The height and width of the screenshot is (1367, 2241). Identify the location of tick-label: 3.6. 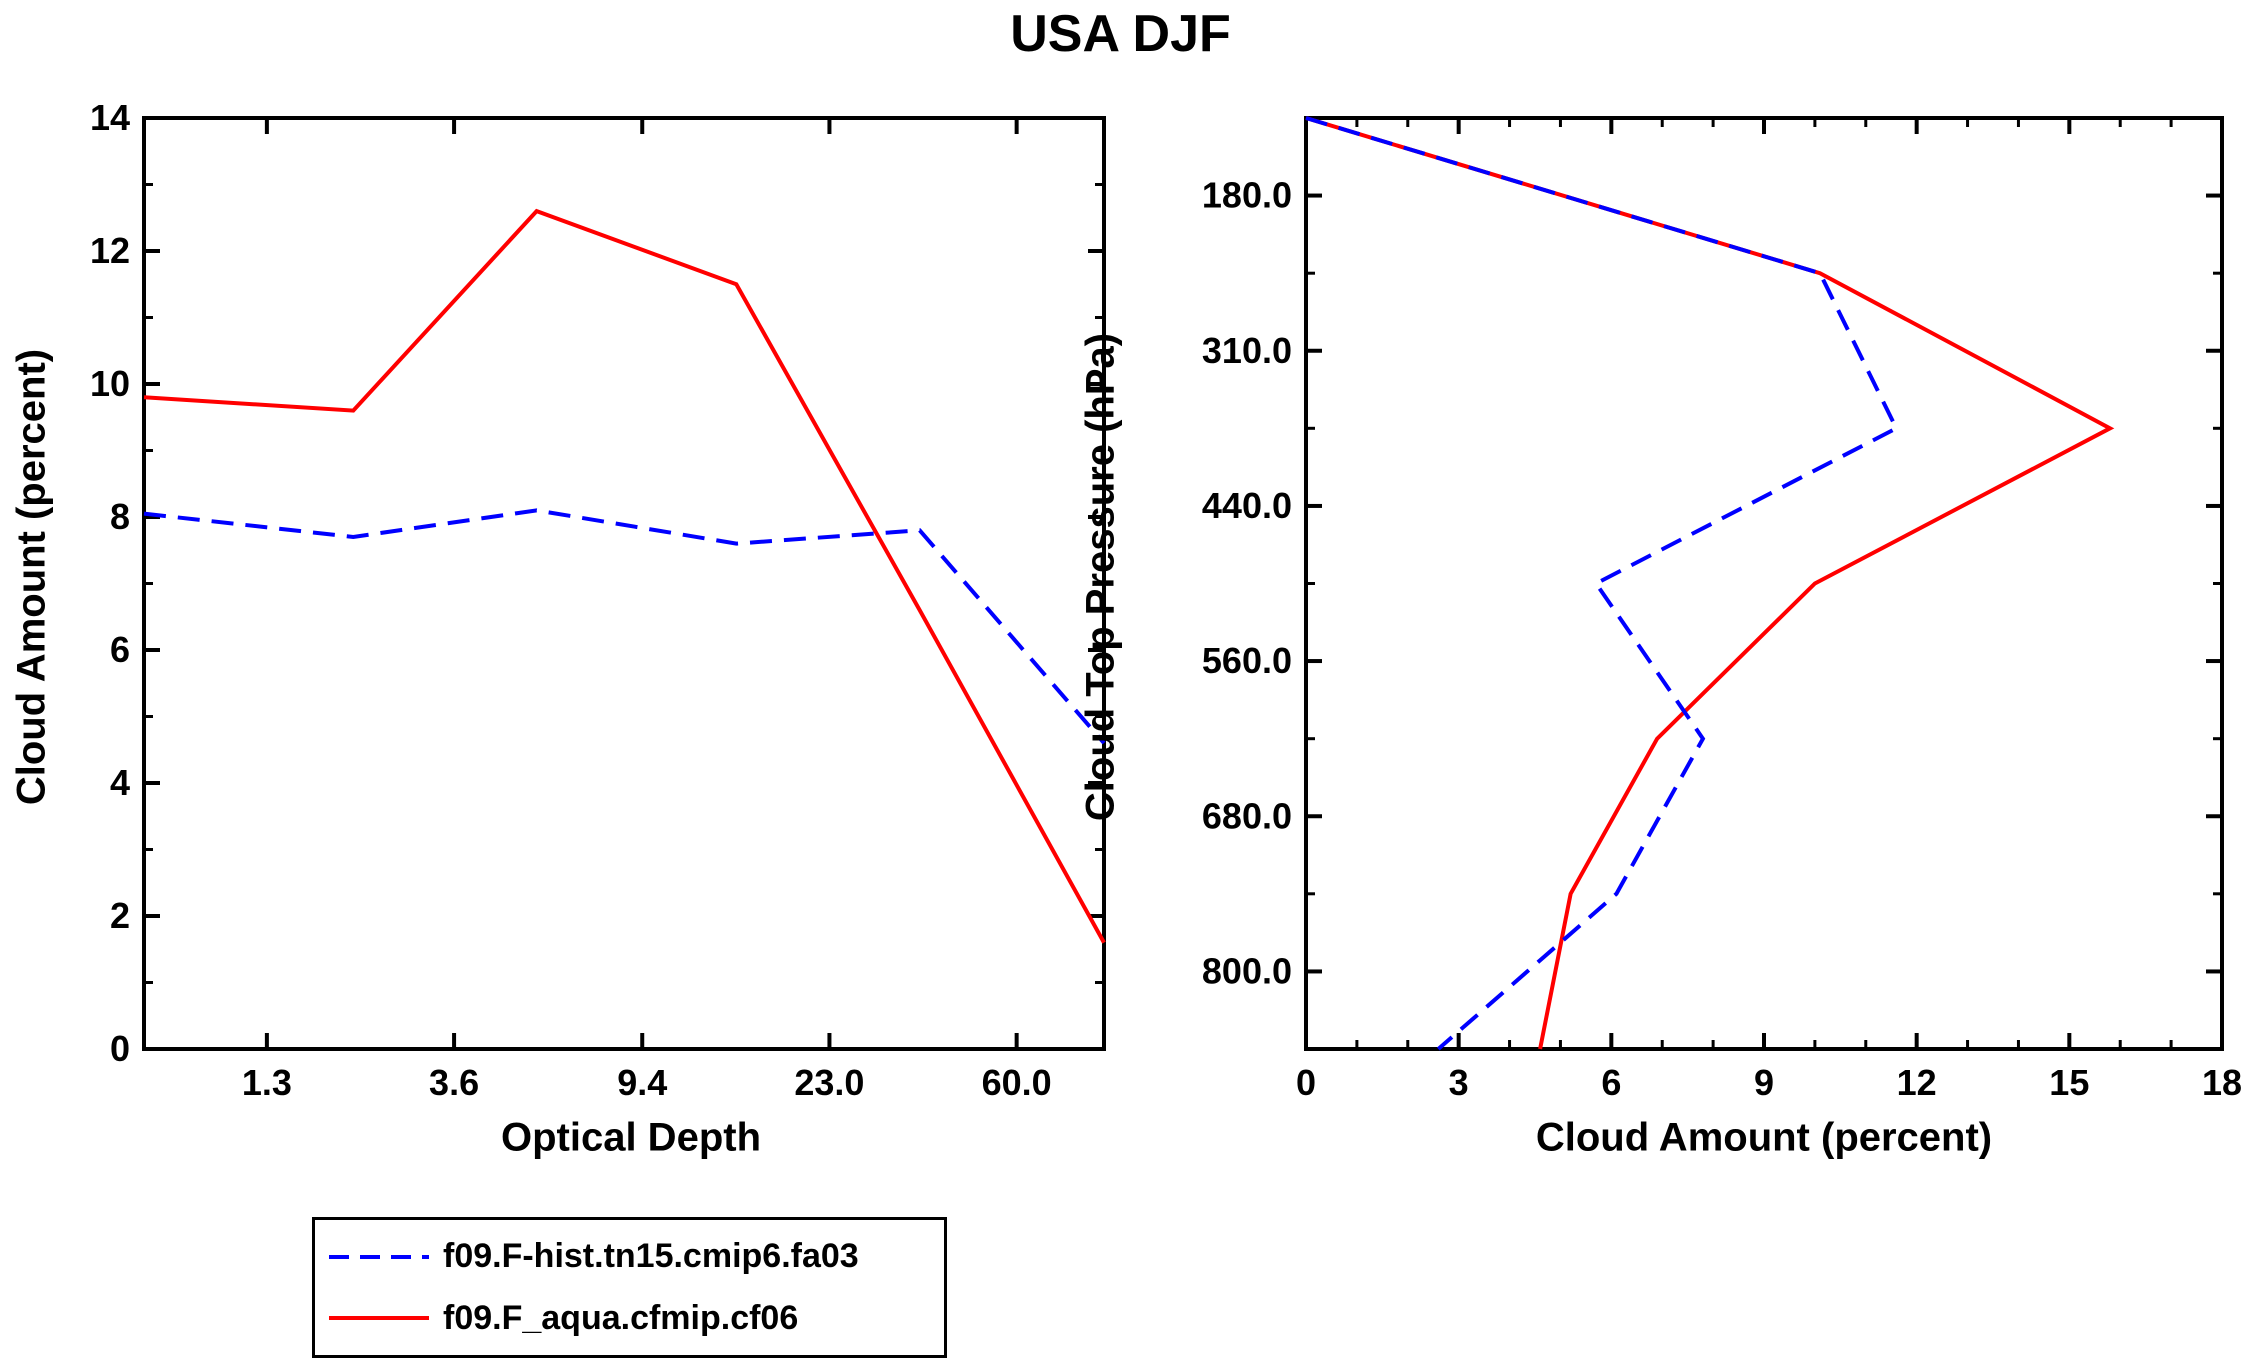
(454, 1082).